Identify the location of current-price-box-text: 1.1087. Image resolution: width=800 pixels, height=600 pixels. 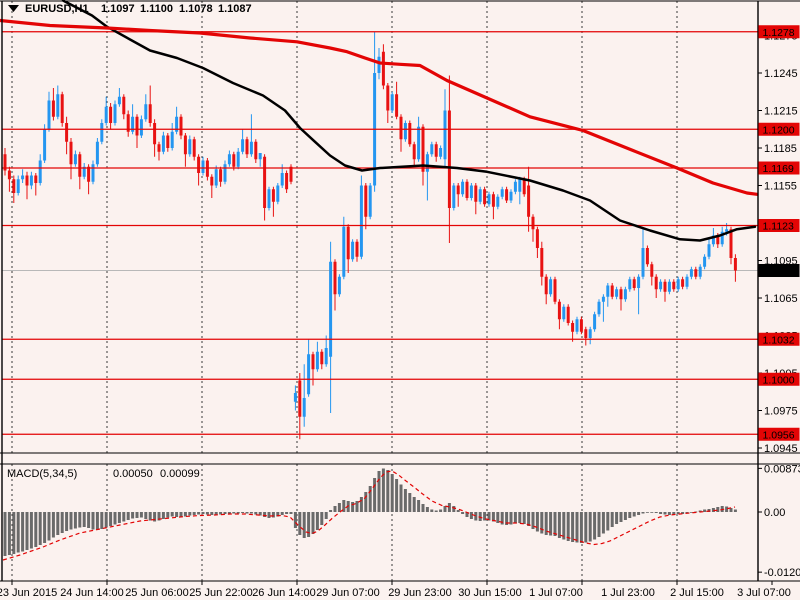
(779, 272).